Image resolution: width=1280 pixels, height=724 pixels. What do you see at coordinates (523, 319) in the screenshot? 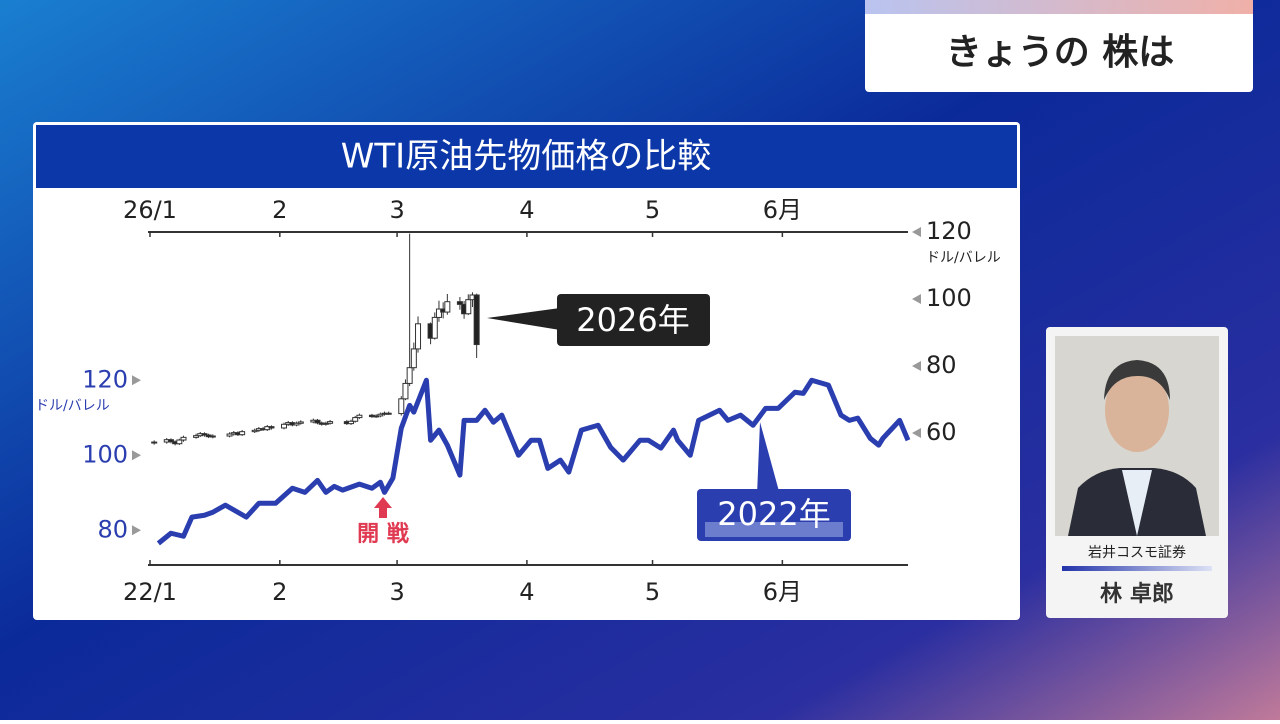
I see `pointer-2026` at bounding box center [523, 319].